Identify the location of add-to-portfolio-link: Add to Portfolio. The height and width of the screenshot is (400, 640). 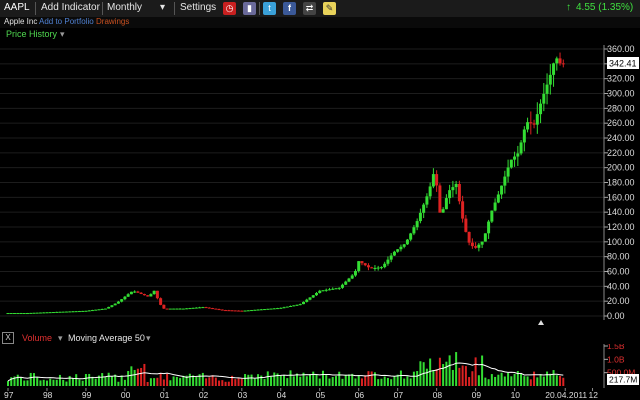
(66, 21).